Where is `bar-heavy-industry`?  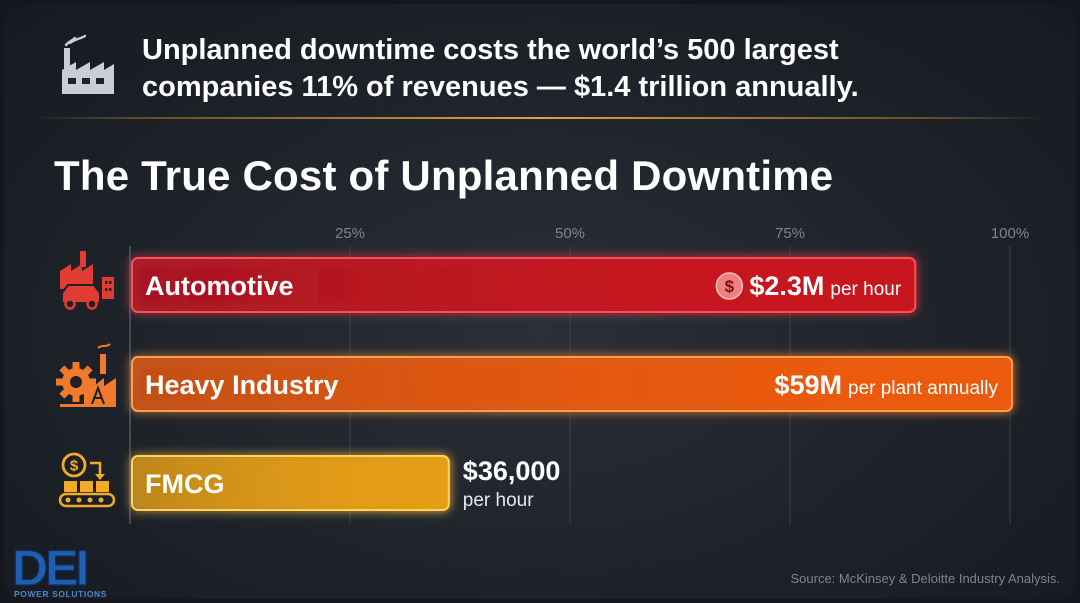 bar-heavy-industry is located at coordinates (572, 384).